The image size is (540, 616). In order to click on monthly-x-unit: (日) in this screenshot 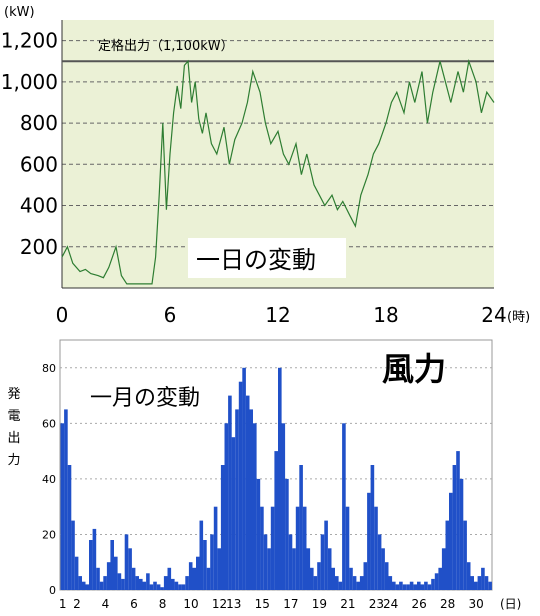, I will do `click(510, 604)`.